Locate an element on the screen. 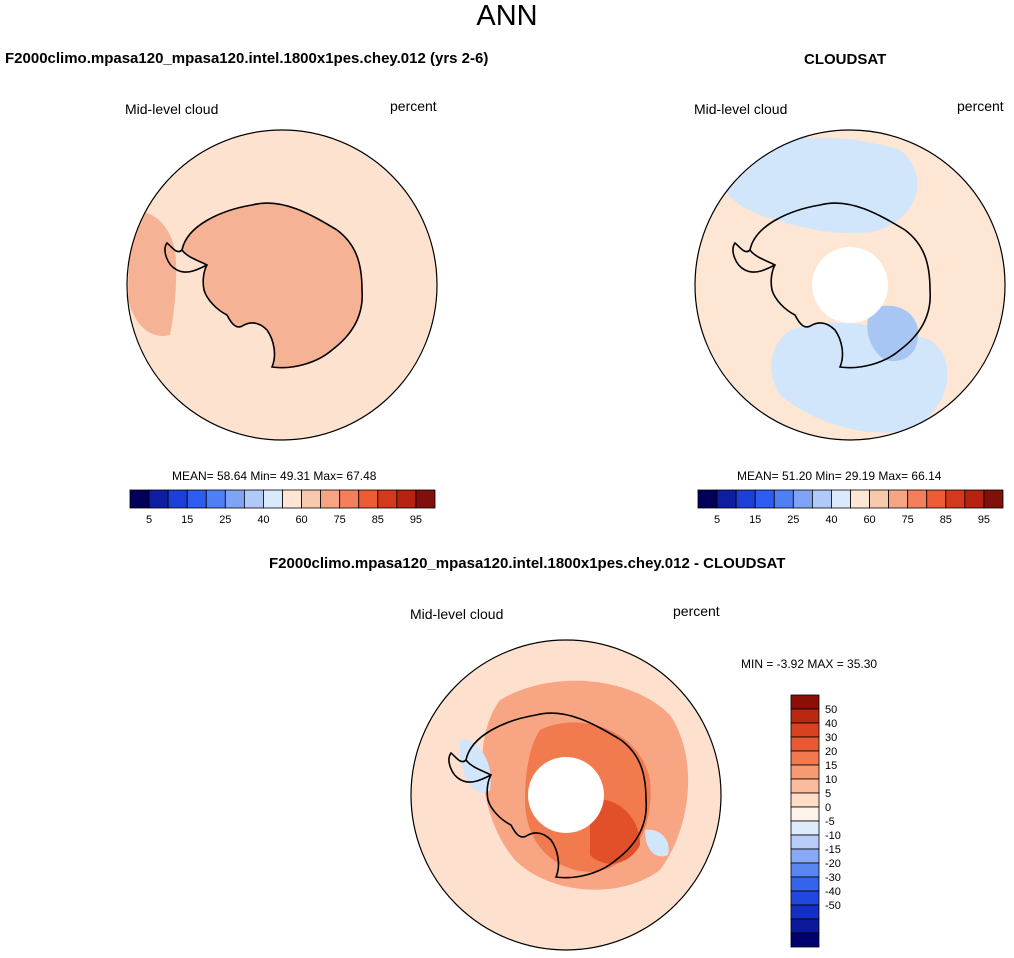 The image size is (1014, 958). panel3-colorbar-tick-3: 20 is located at coordinates (831, 752).